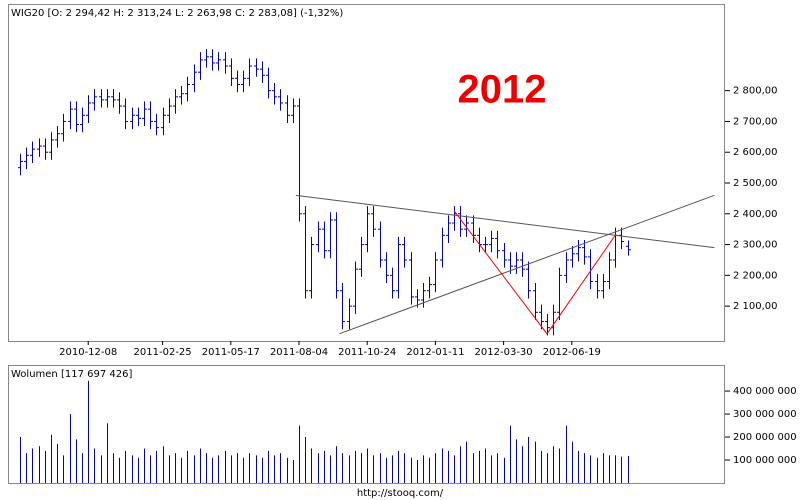 The width and height of the screenshot is (800, 500). I want to click on volume-tick-label: 200 000 000, so click(765, 437).